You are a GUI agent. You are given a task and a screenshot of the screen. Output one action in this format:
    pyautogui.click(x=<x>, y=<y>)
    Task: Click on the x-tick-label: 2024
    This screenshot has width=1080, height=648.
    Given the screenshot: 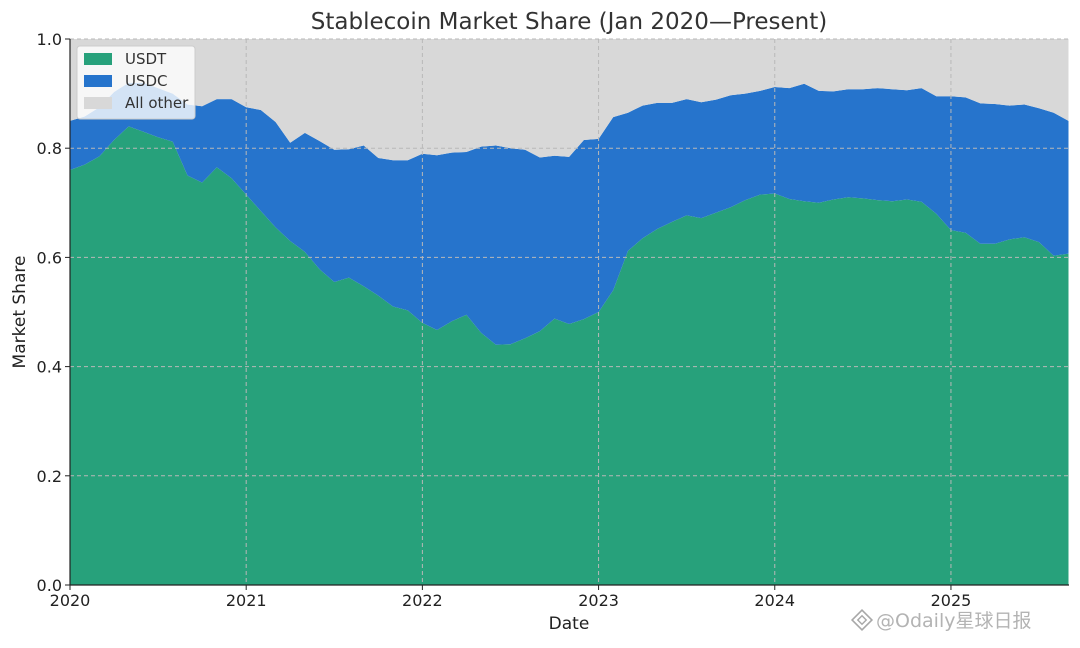 What is the action you would take?
    pyautogui.click(x=774, y=600)
    